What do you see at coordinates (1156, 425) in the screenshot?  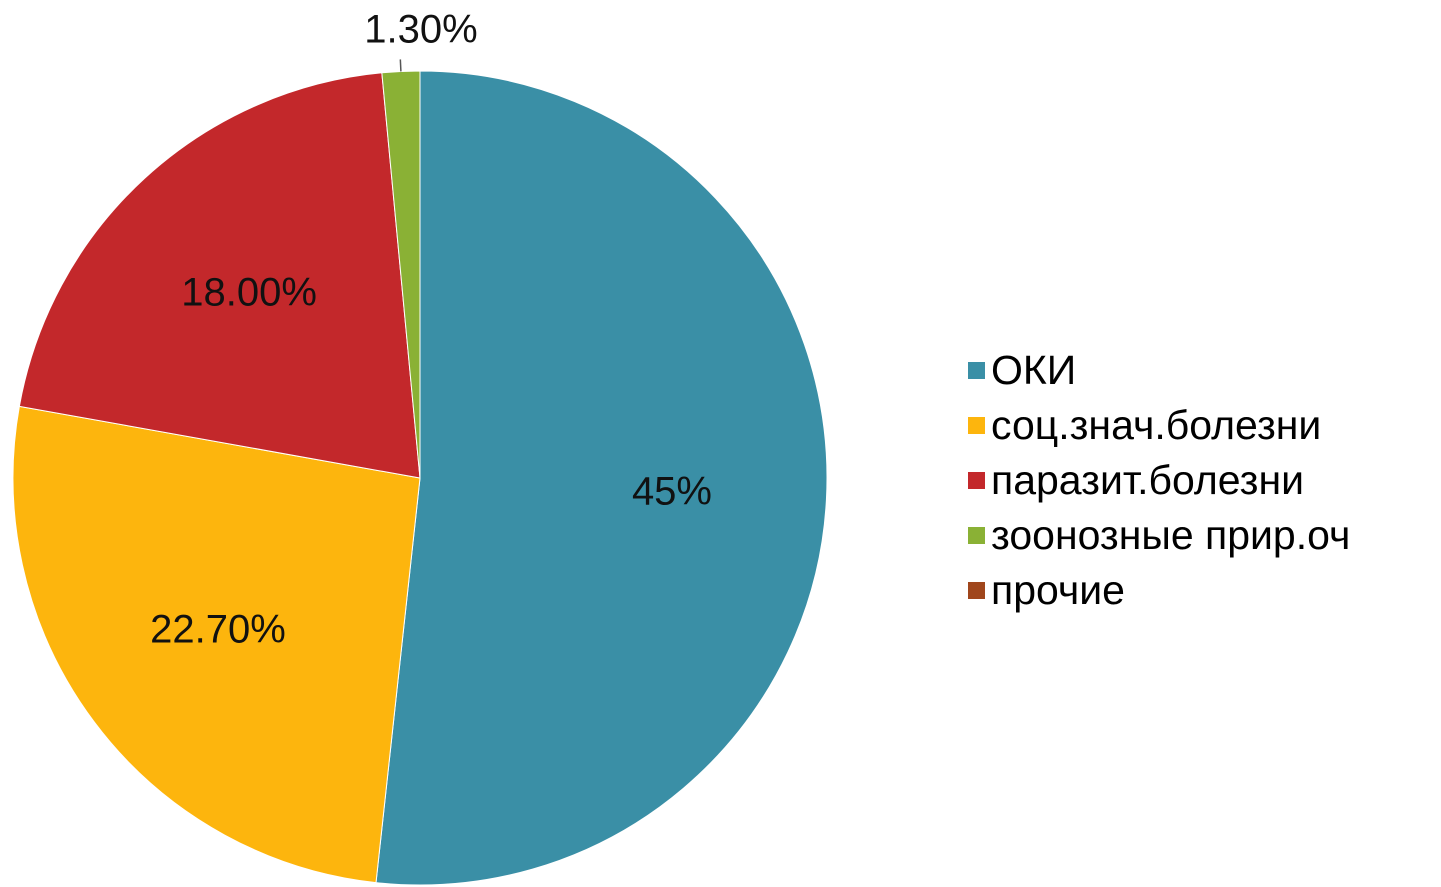 I see `legend-label: соц.знач.болезни` at bounding box center [1156, 425].